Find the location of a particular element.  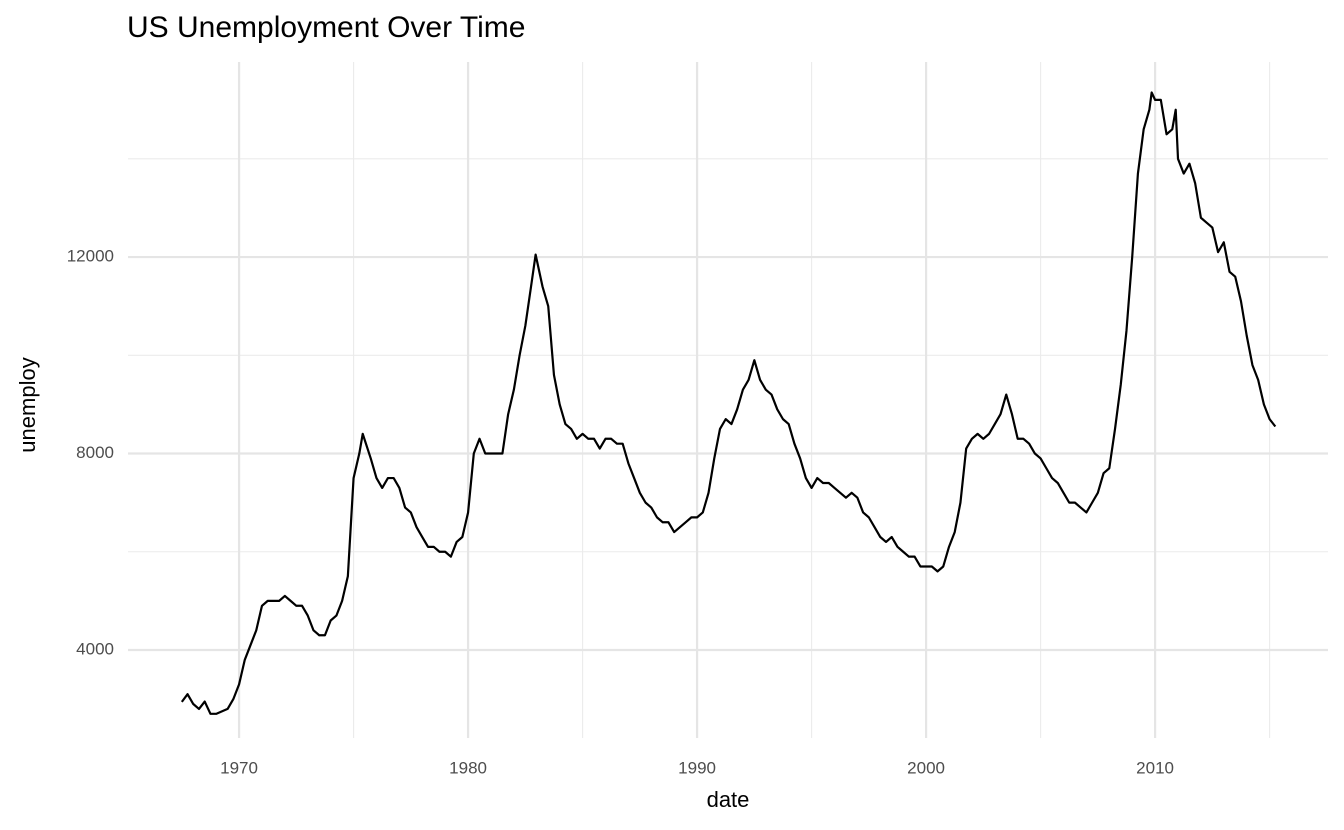

chart-title: US Unemployment Over Time is located at coordinates (326, 27).